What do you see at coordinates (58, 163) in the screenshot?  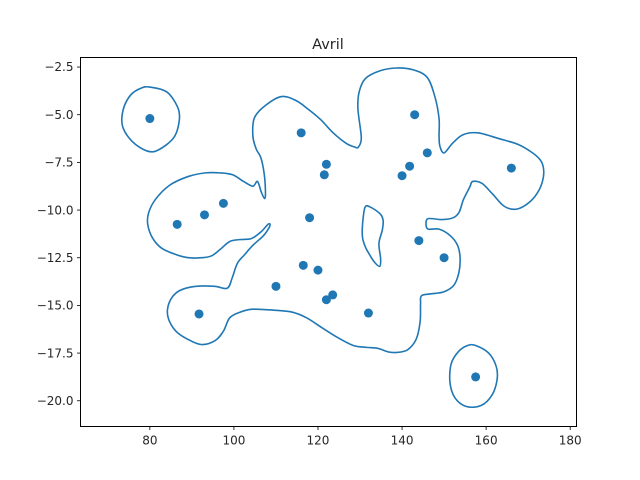 I see `y-tick-label: −7.5` at bounding box center [58, 163].